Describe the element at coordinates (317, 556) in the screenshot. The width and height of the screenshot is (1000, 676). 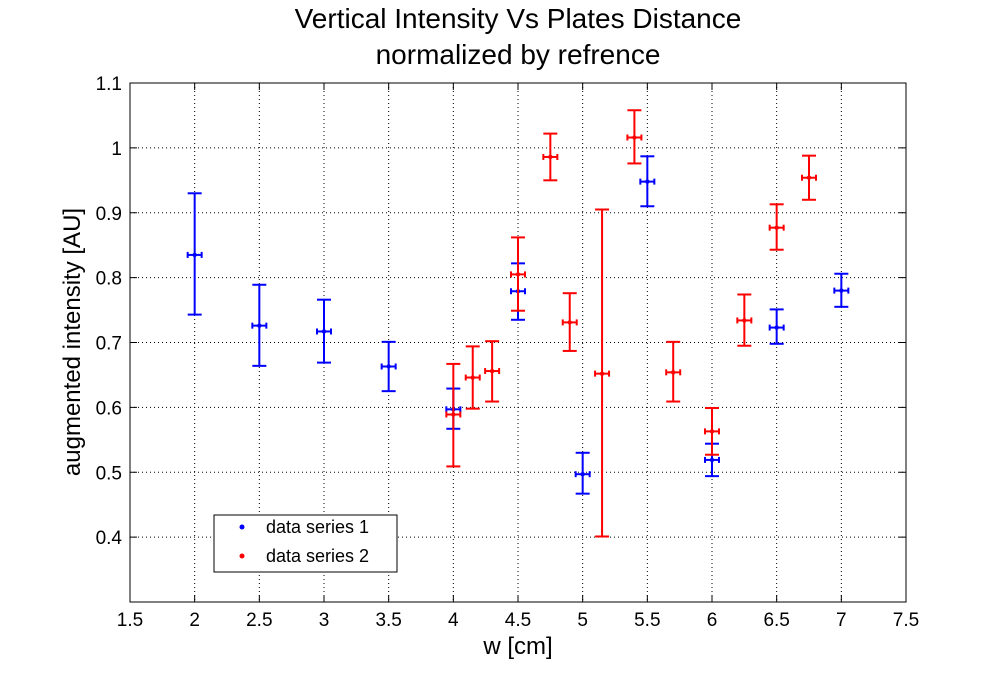
I see `legend-label-series-2: data series 2` at that location.